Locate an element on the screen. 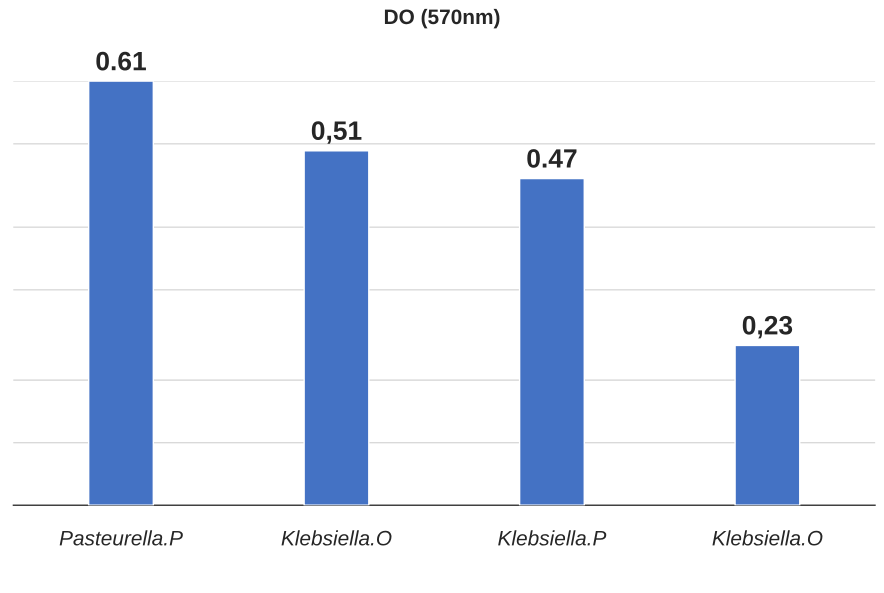 The image size is (884, 593). x-tick-label: Klebsiella.P is located at coordinates (552, 538).